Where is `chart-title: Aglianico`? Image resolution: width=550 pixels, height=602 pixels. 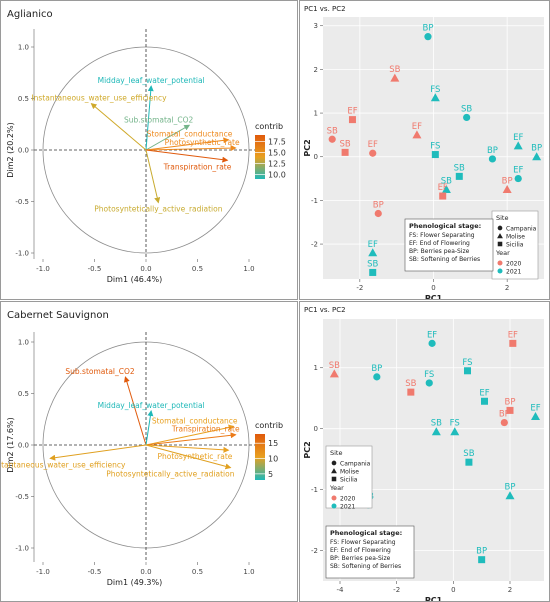
chart-title: Aglianico is located at coordinates (30, 14).